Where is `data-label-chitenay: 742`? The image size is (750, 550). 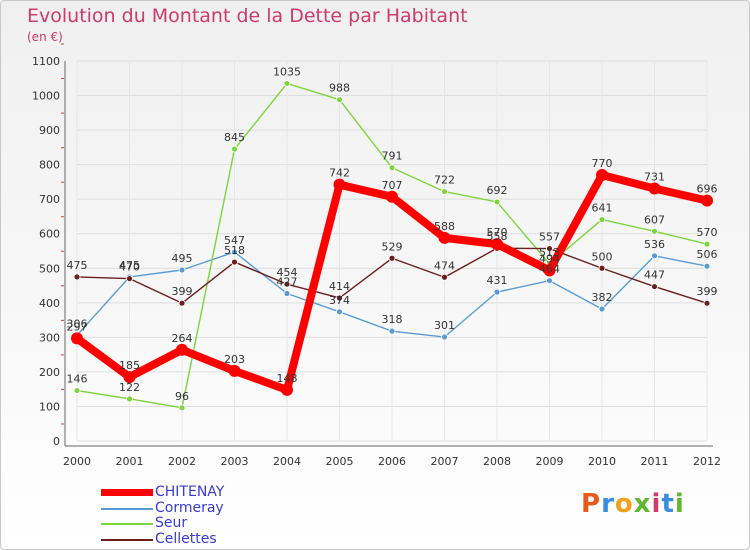 data-label-chitenay: 742 is located at coordinates (339, 173).